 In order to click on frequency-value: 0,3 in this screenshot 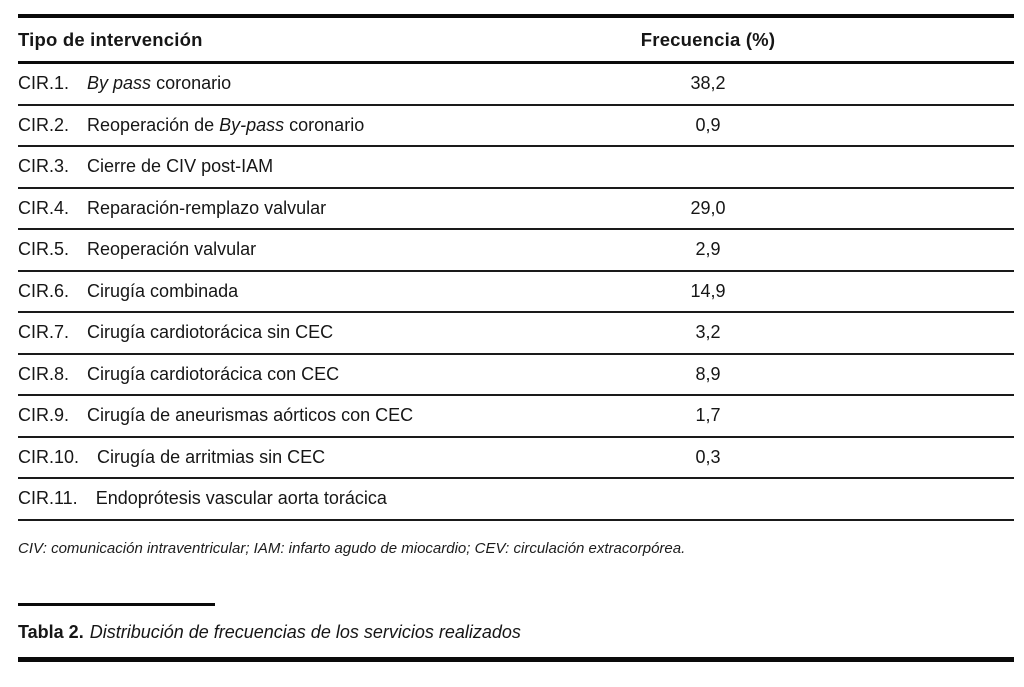, I will do `click(708, 456)`.